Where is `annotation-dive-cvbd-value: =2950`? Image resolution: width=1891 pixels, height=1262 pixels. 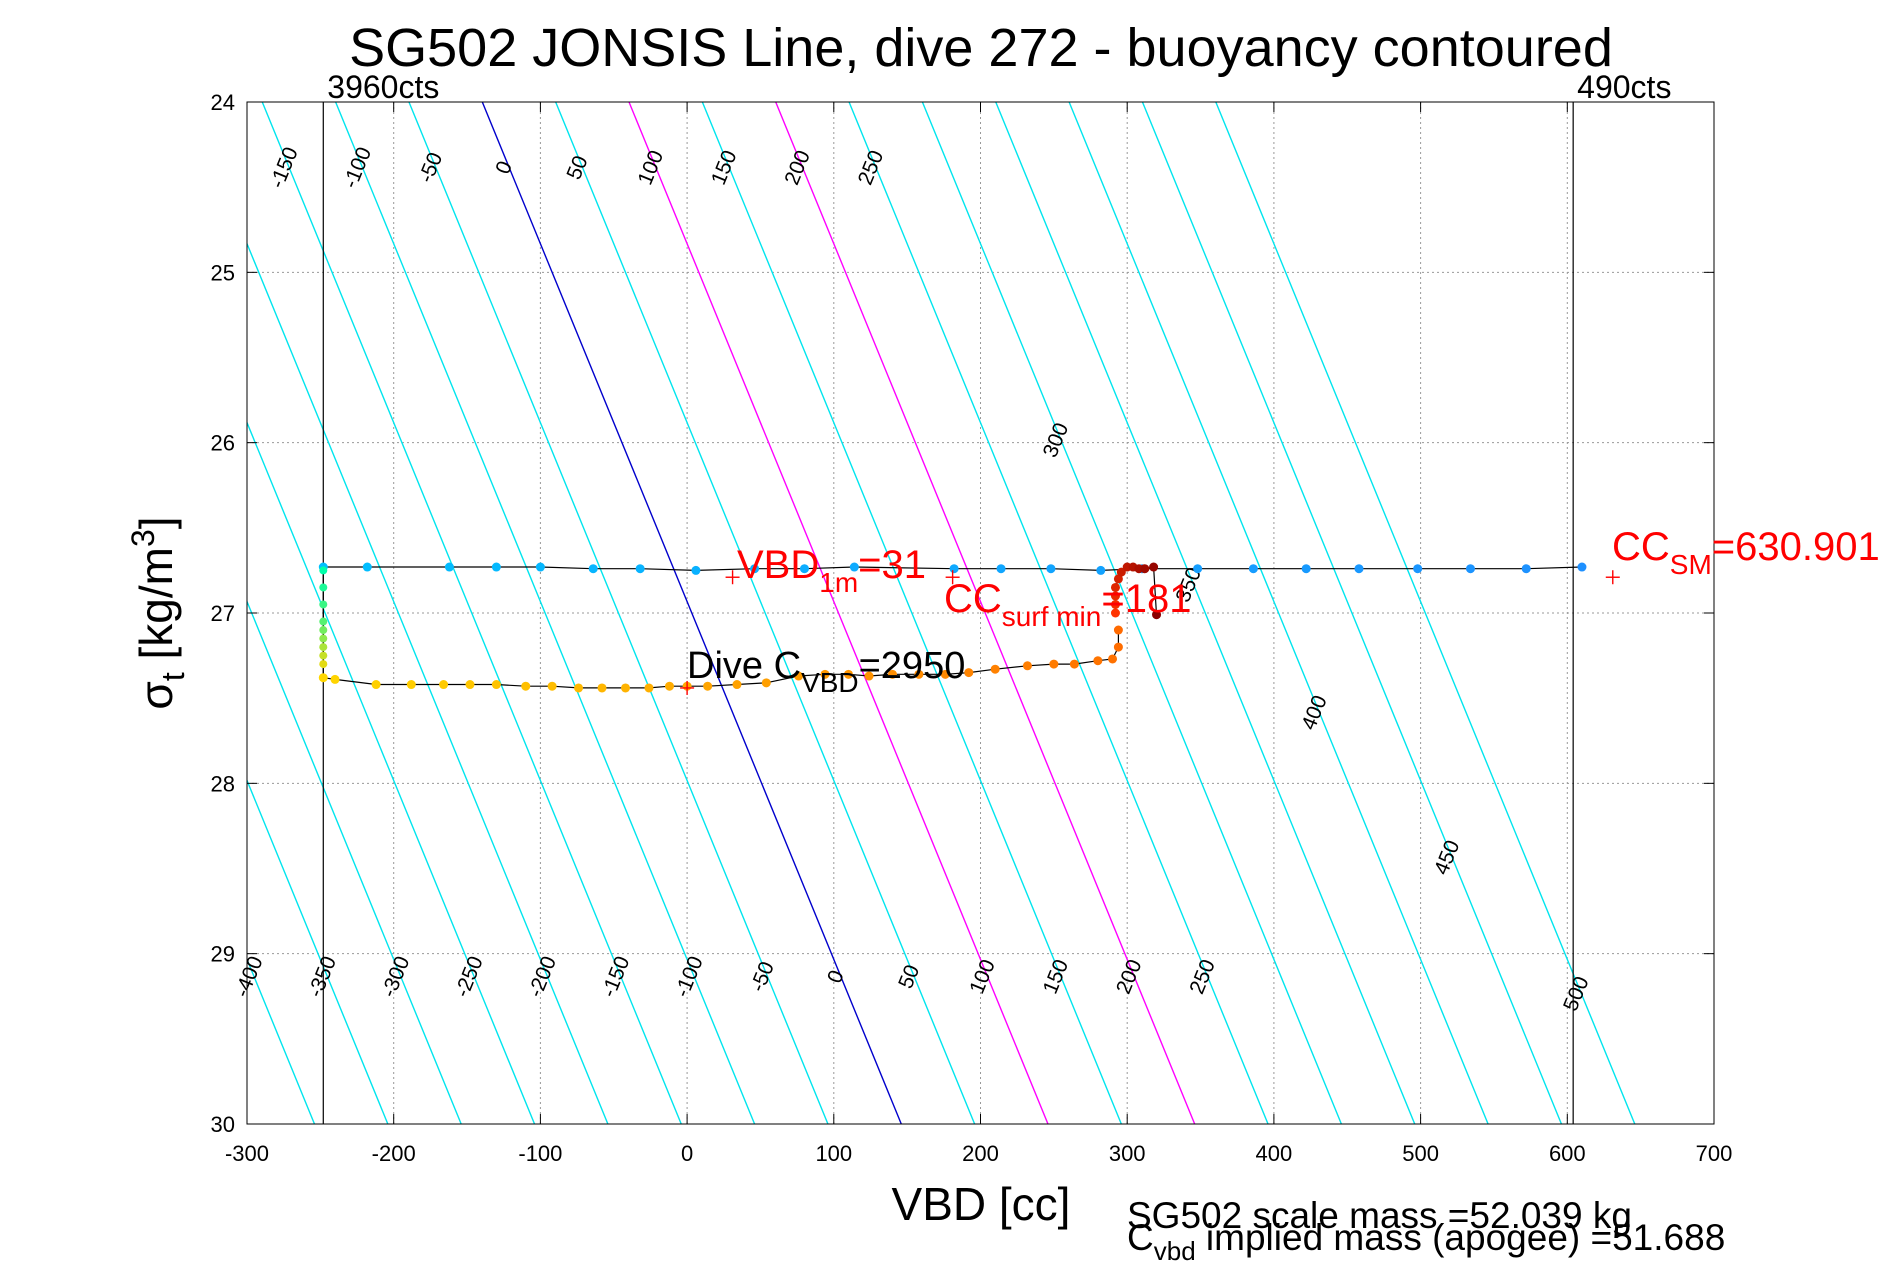
annotation-dive-cvbd-value: =2950 is located at coordinates (912, 666).